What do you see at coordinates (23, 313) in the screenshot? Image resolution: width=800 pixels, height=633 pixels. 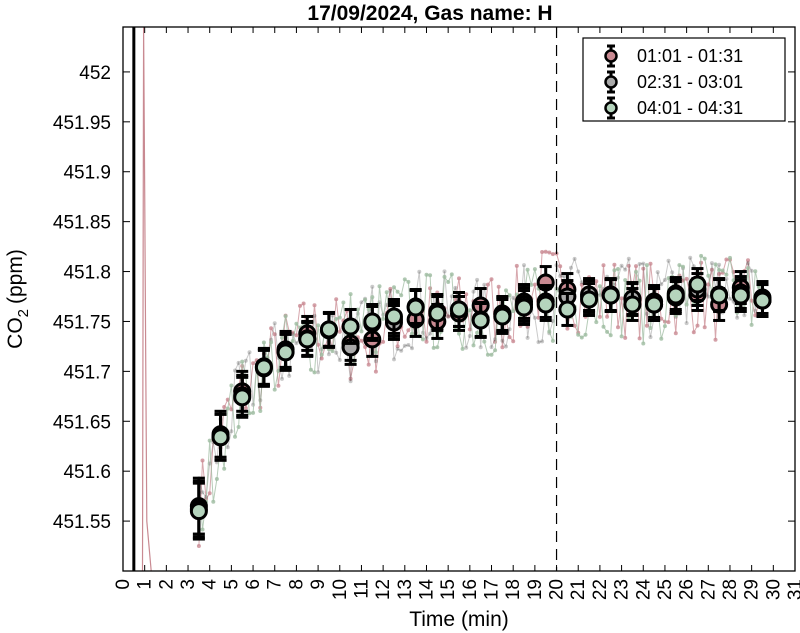 I see `y-axis-title-sub: 2` at bounding box center [23, 313].